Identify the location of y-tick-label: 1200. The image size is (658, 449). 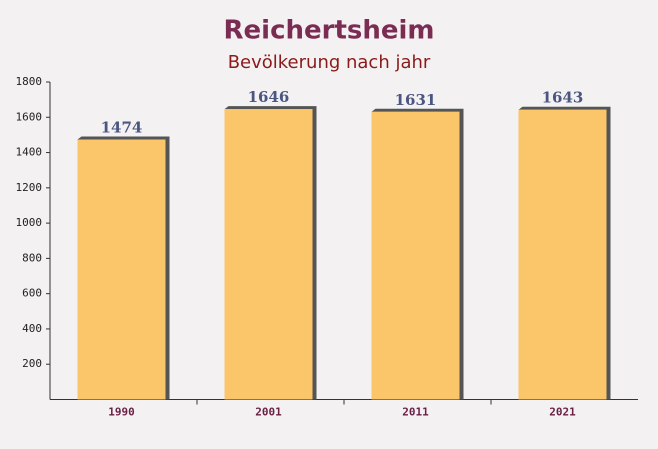
(29, 187).